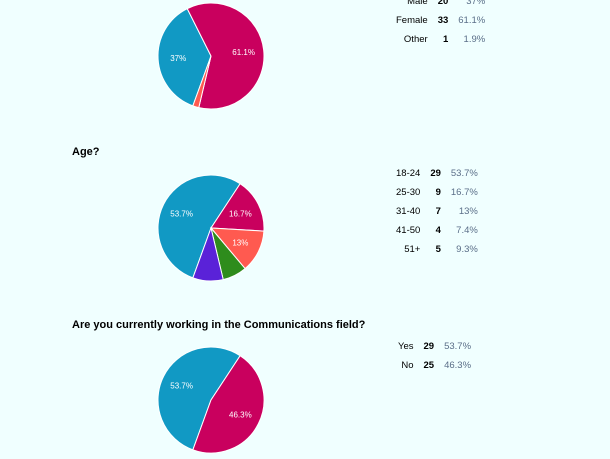 The image size is (610, 459). What do you see at coordinates (407, 365) in the screenshot?
I see `legend-category: No` at bounding box center [407, 365].